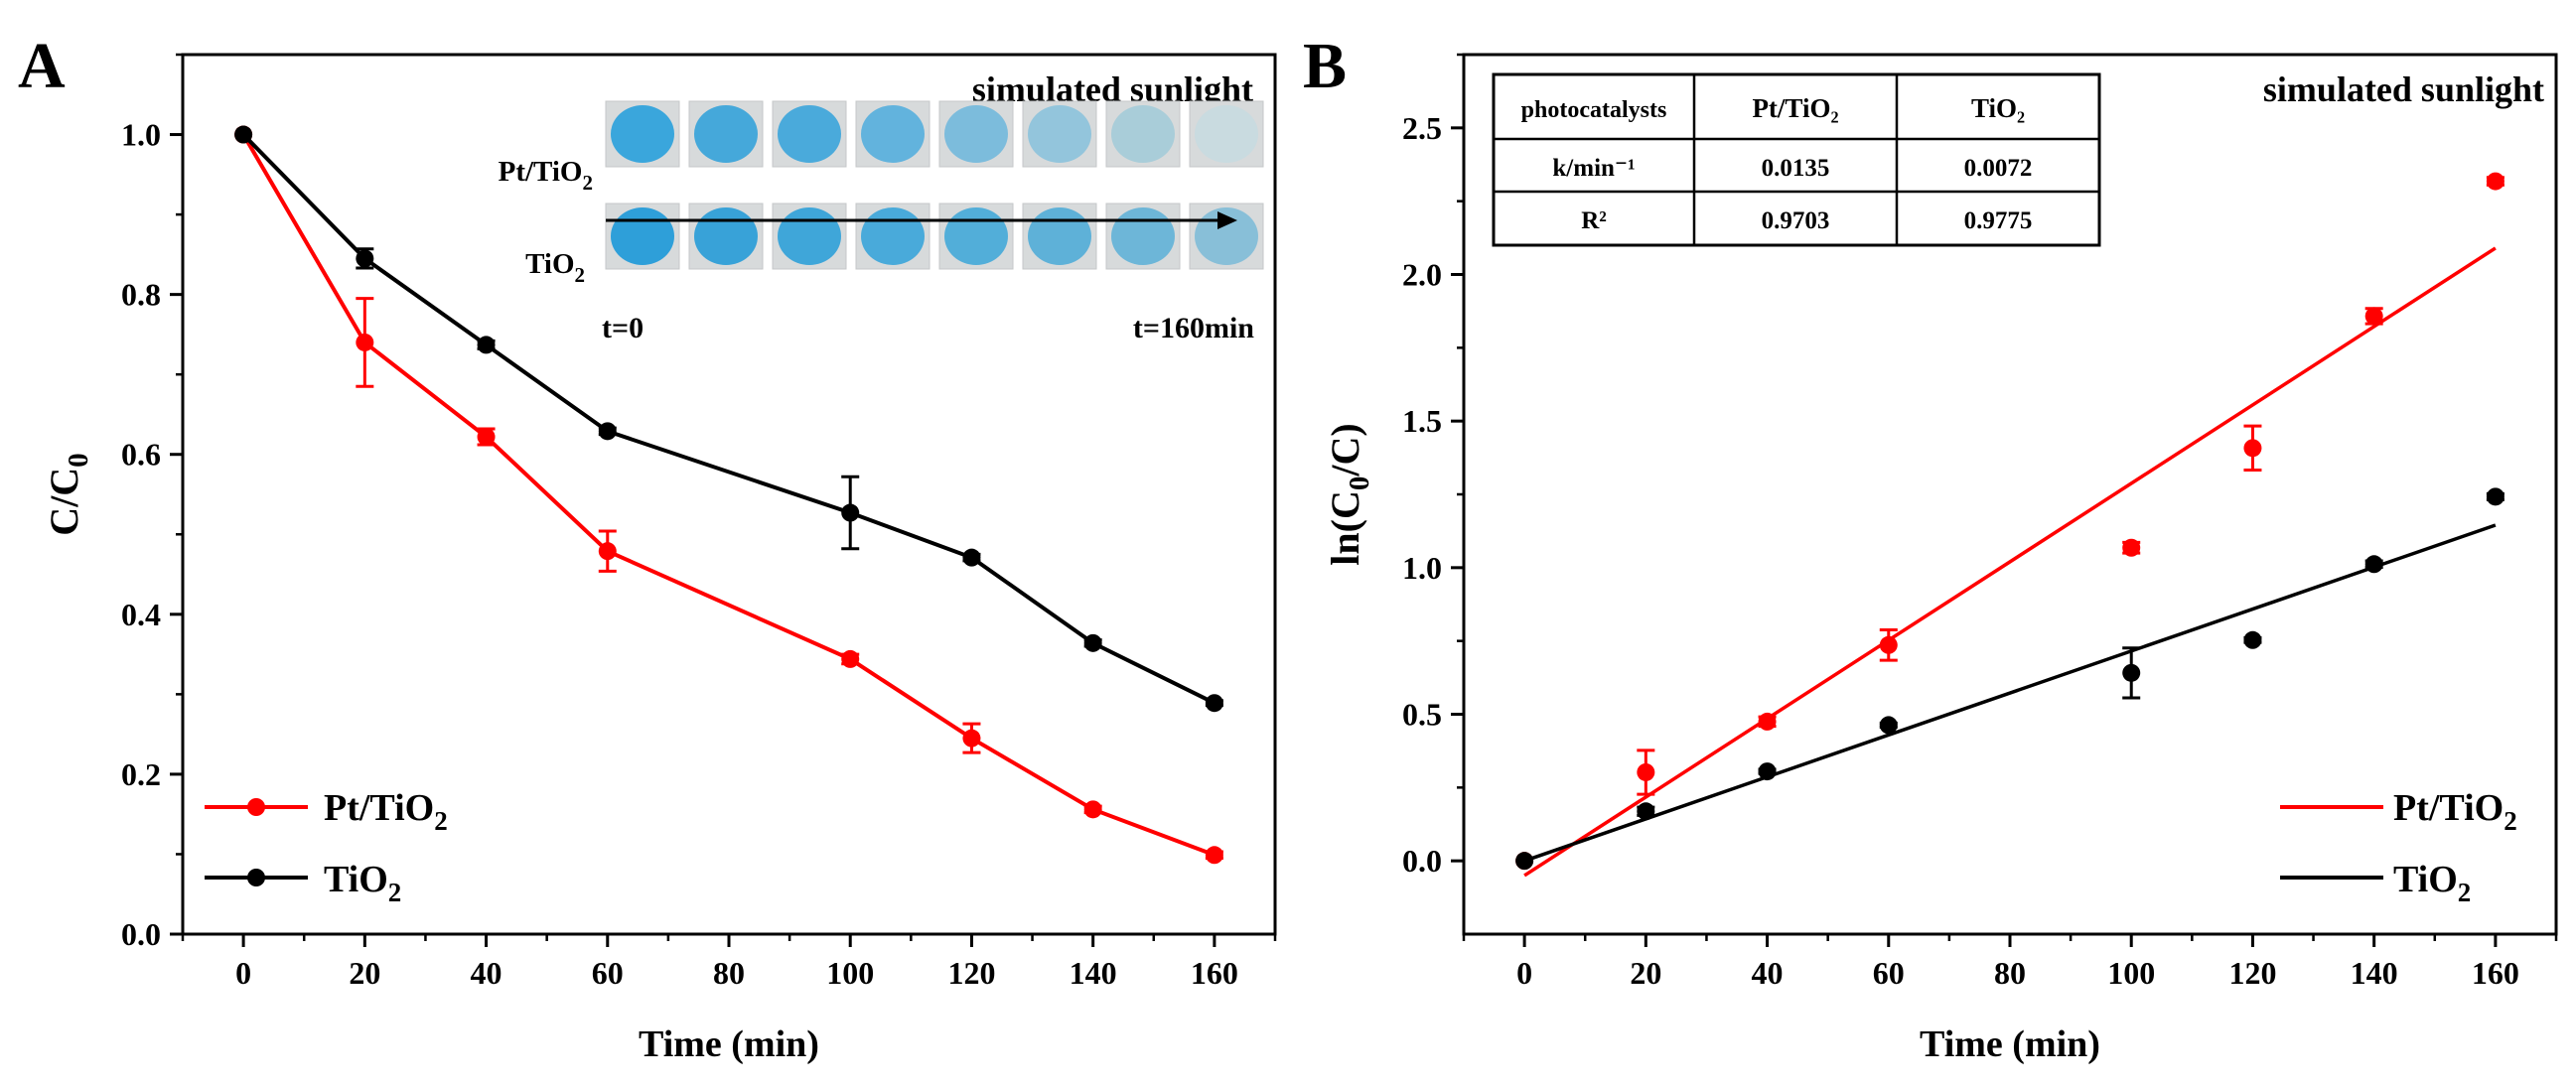 This screenshot has width=2576, height=1088. What do you see at coordinates (1594, 220) in the screenshot?
I see `table-row-r2-label: R²` at bounding box center [1594, 220].